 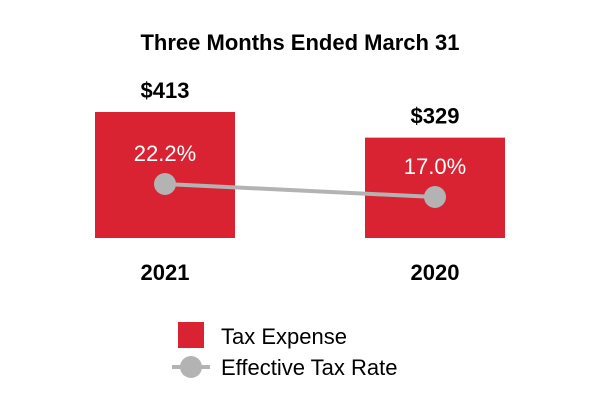 I want to click on rate-label-2020: 17.0%, so click(x=435, y=166).